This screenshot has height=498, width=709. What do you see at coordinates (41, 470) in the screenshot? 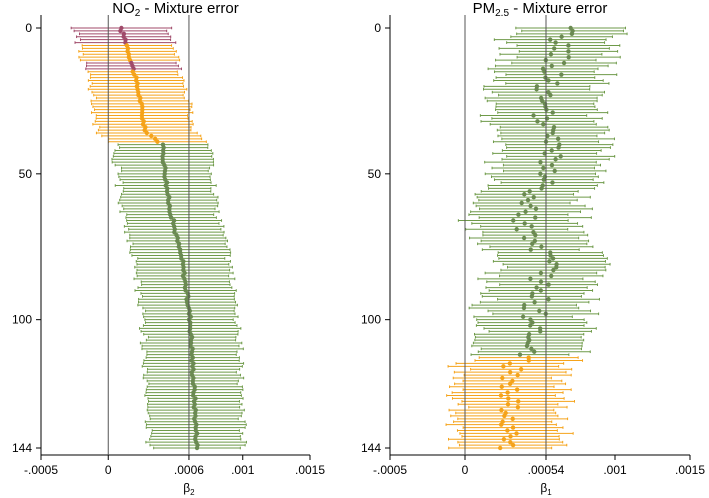
I see `x-tick-label: -.0005` at bounding box center [41, 470].